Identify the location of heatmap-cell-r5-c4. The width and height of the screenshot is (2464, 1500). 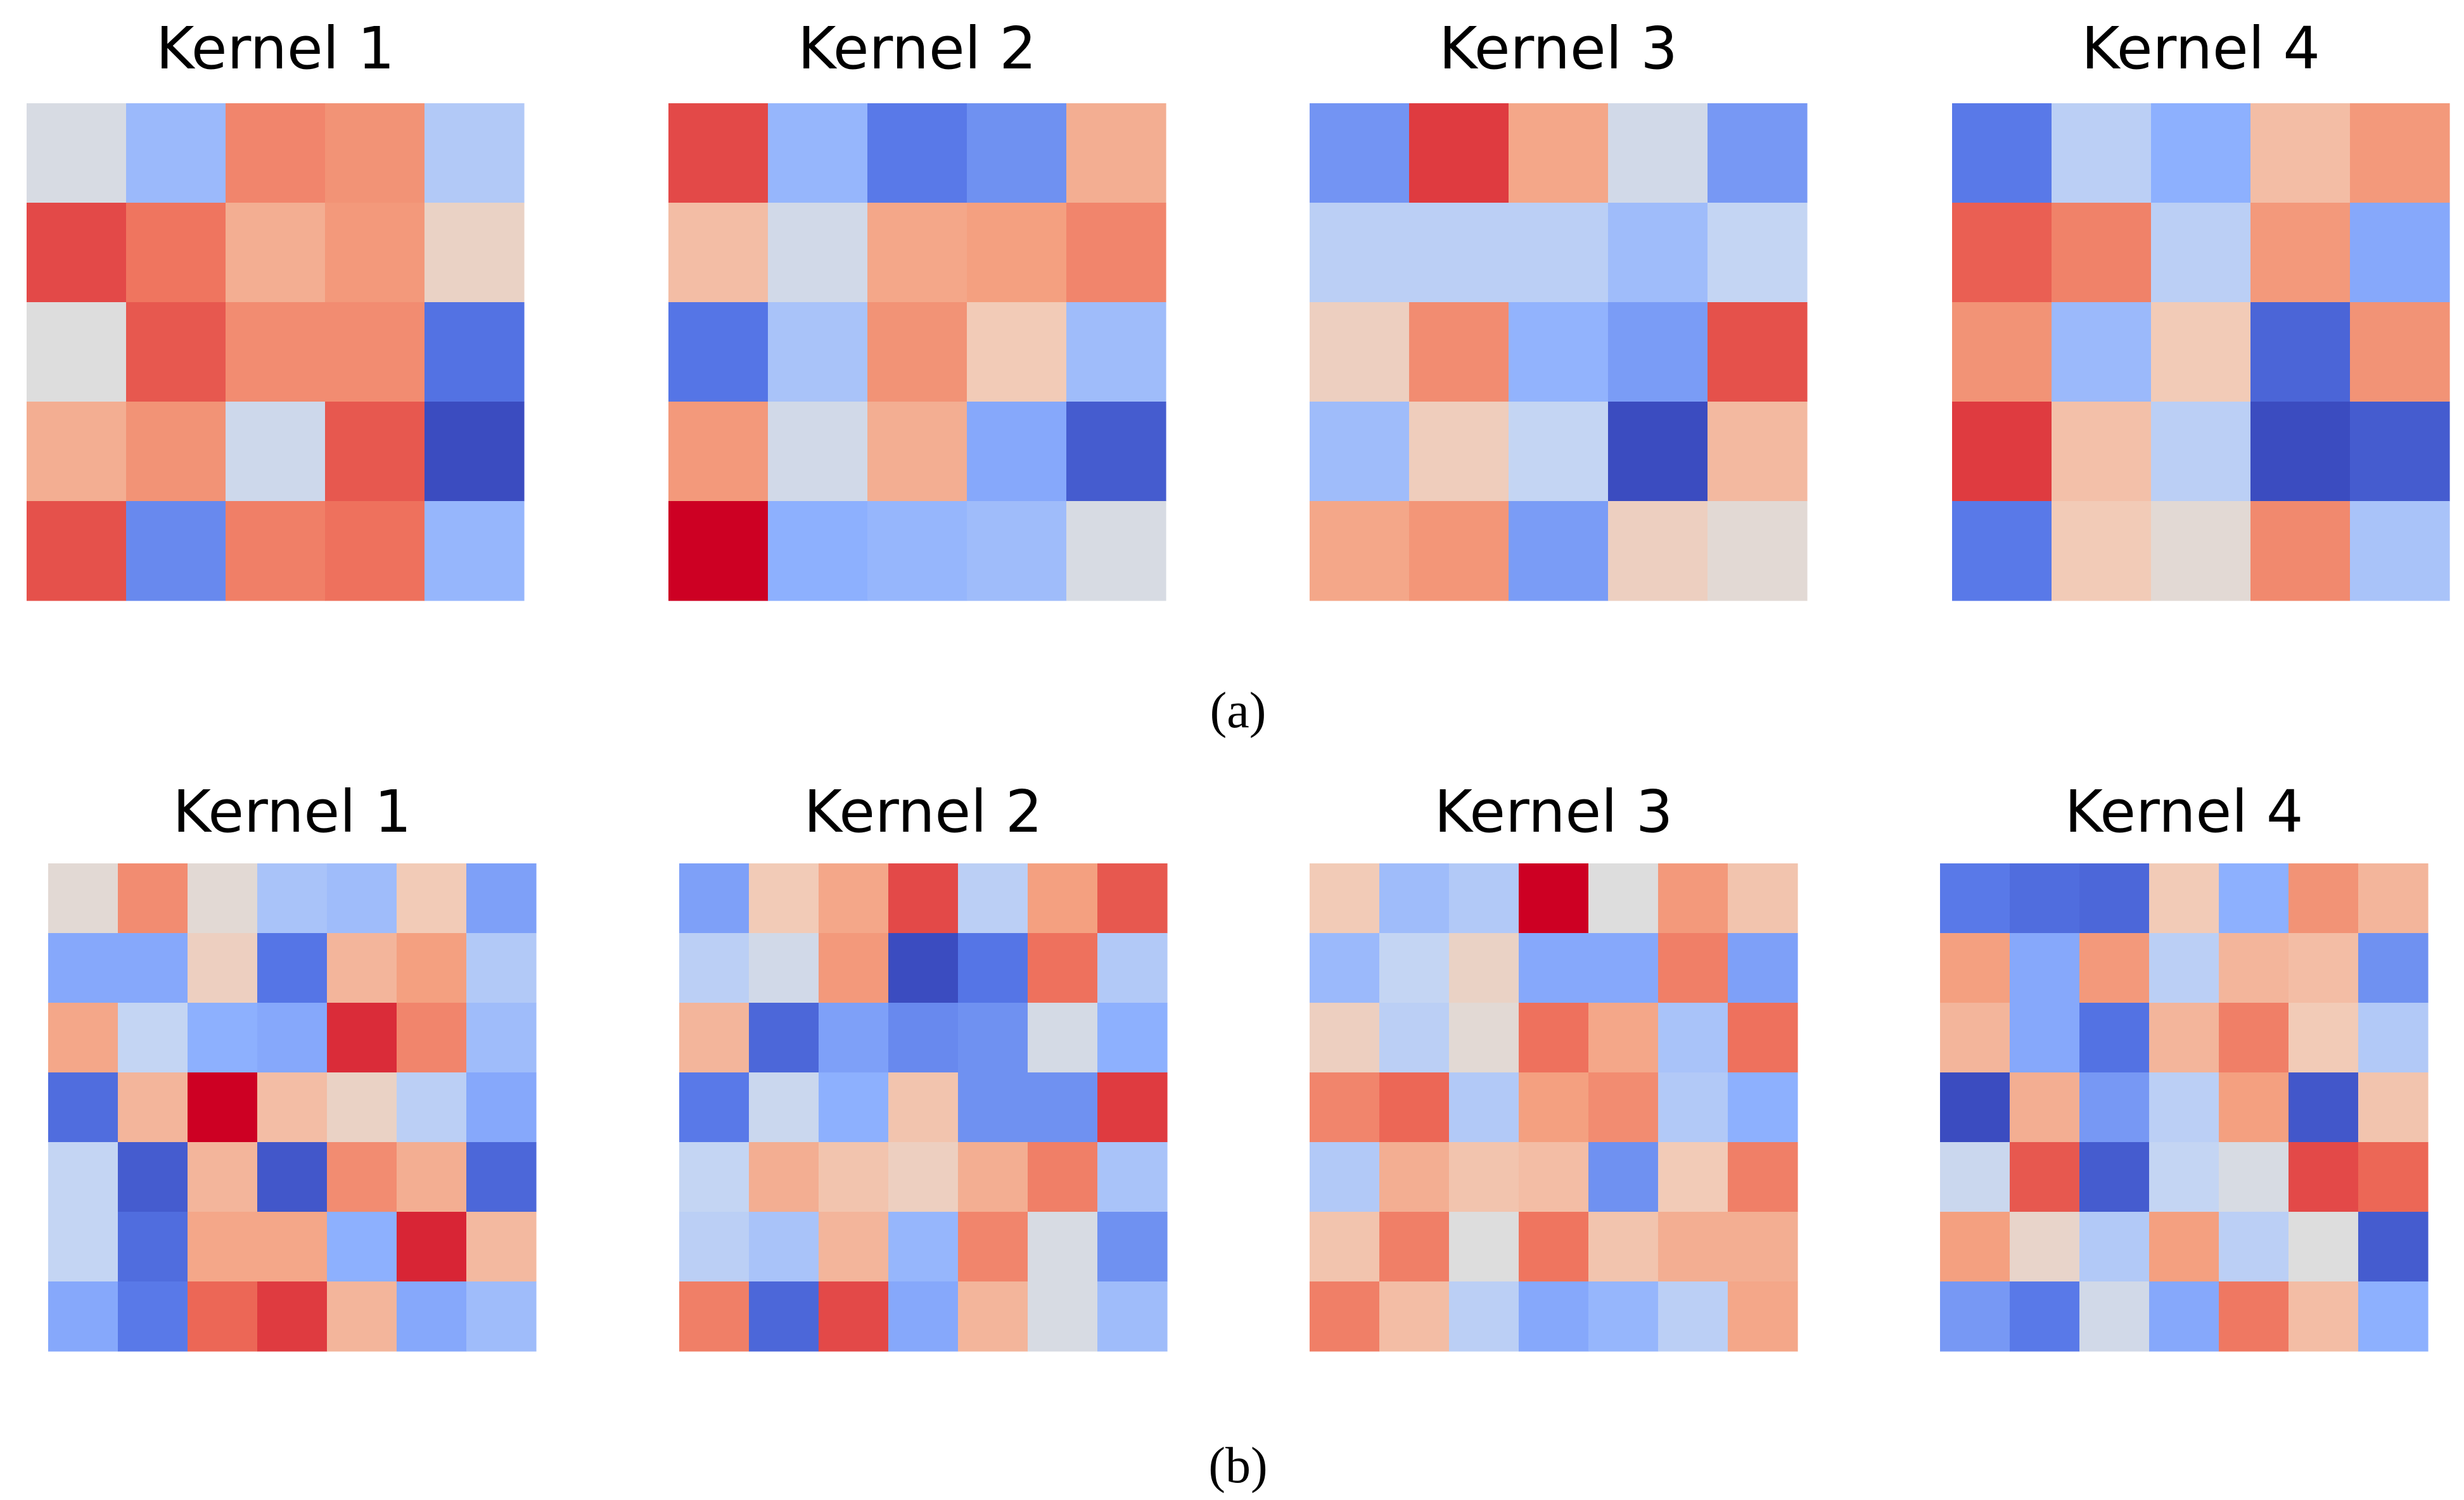
(2184, 1177).